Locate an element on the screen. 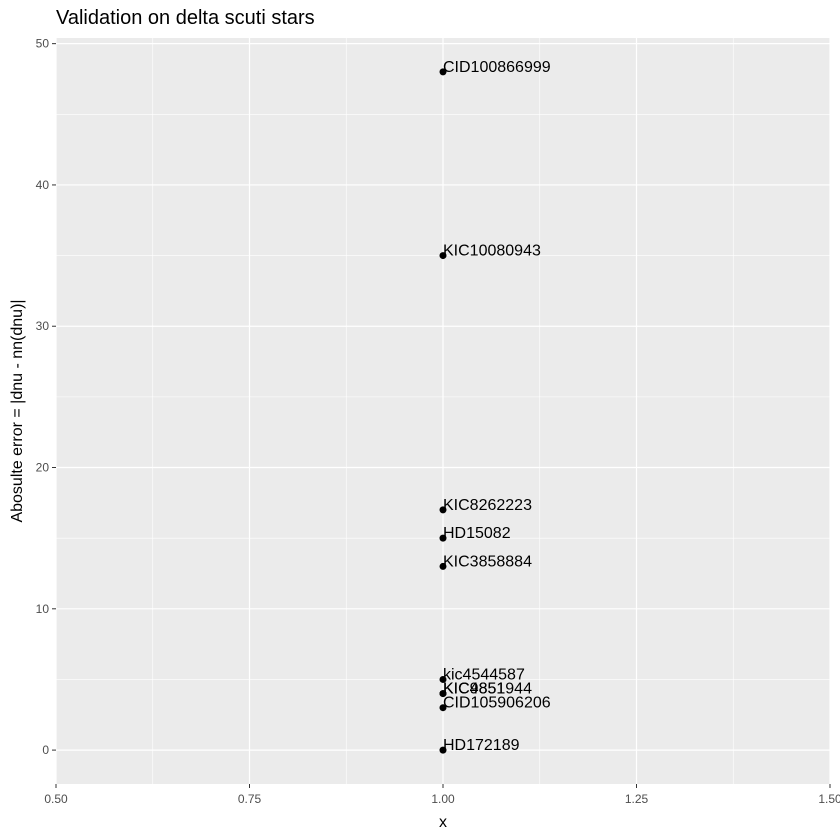  point-label: CID105906206 is located at coordinates (497, 703).